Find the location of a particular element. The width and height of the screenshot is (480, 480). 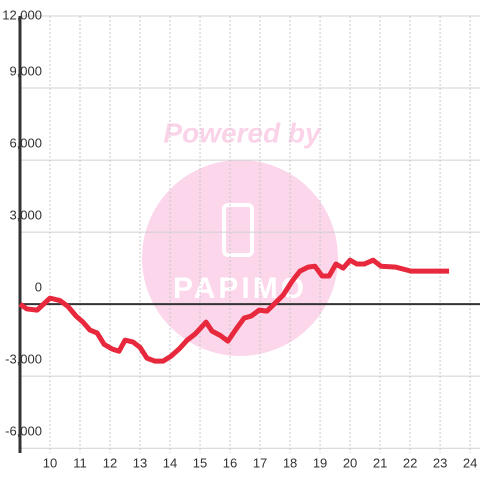

x-tick-label: 18 is located at coordinates (290, 462).